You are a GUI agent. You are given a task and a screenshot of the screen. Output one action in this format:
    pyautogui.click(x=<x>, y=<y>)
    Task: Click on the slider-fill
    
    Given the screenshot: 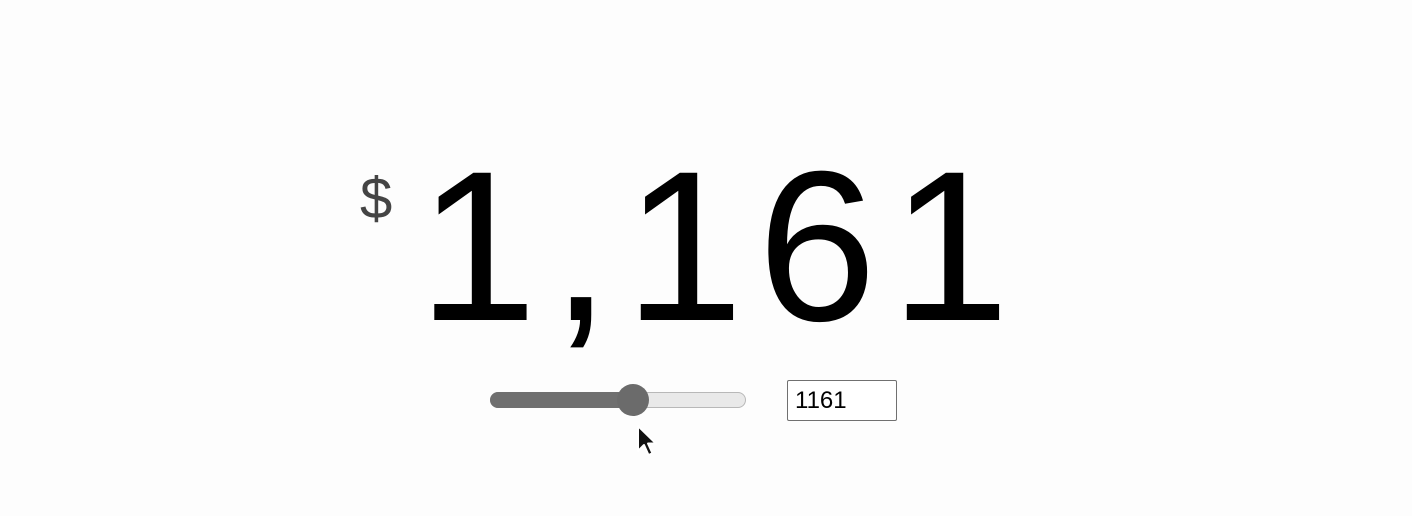 What is the action you would take?
    pyautogui.click(x=562, y=400)
    